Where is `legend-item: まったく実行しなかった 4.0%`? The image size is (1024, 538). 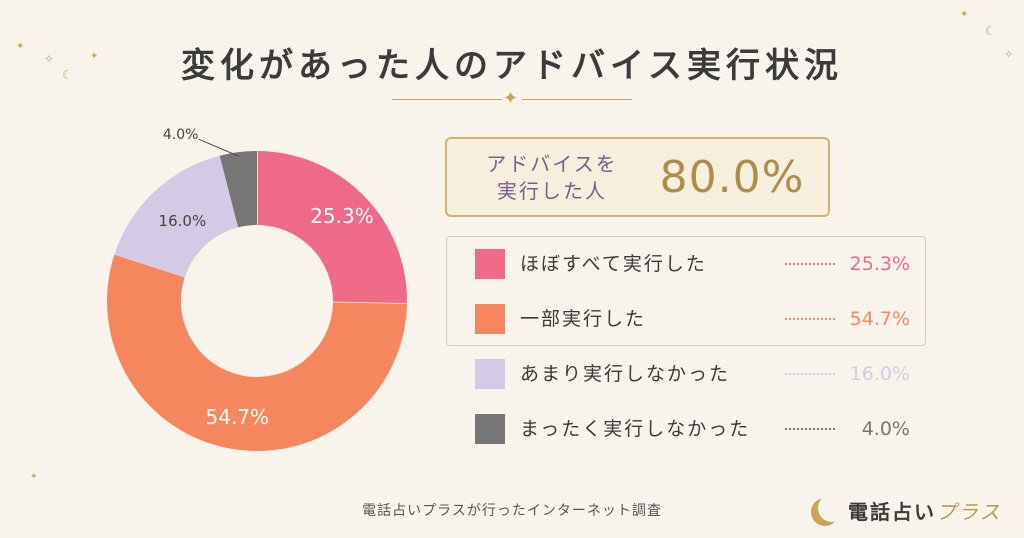 legend-item: まったく実行しなかった 4.0% is located at coordinates (700, 429).